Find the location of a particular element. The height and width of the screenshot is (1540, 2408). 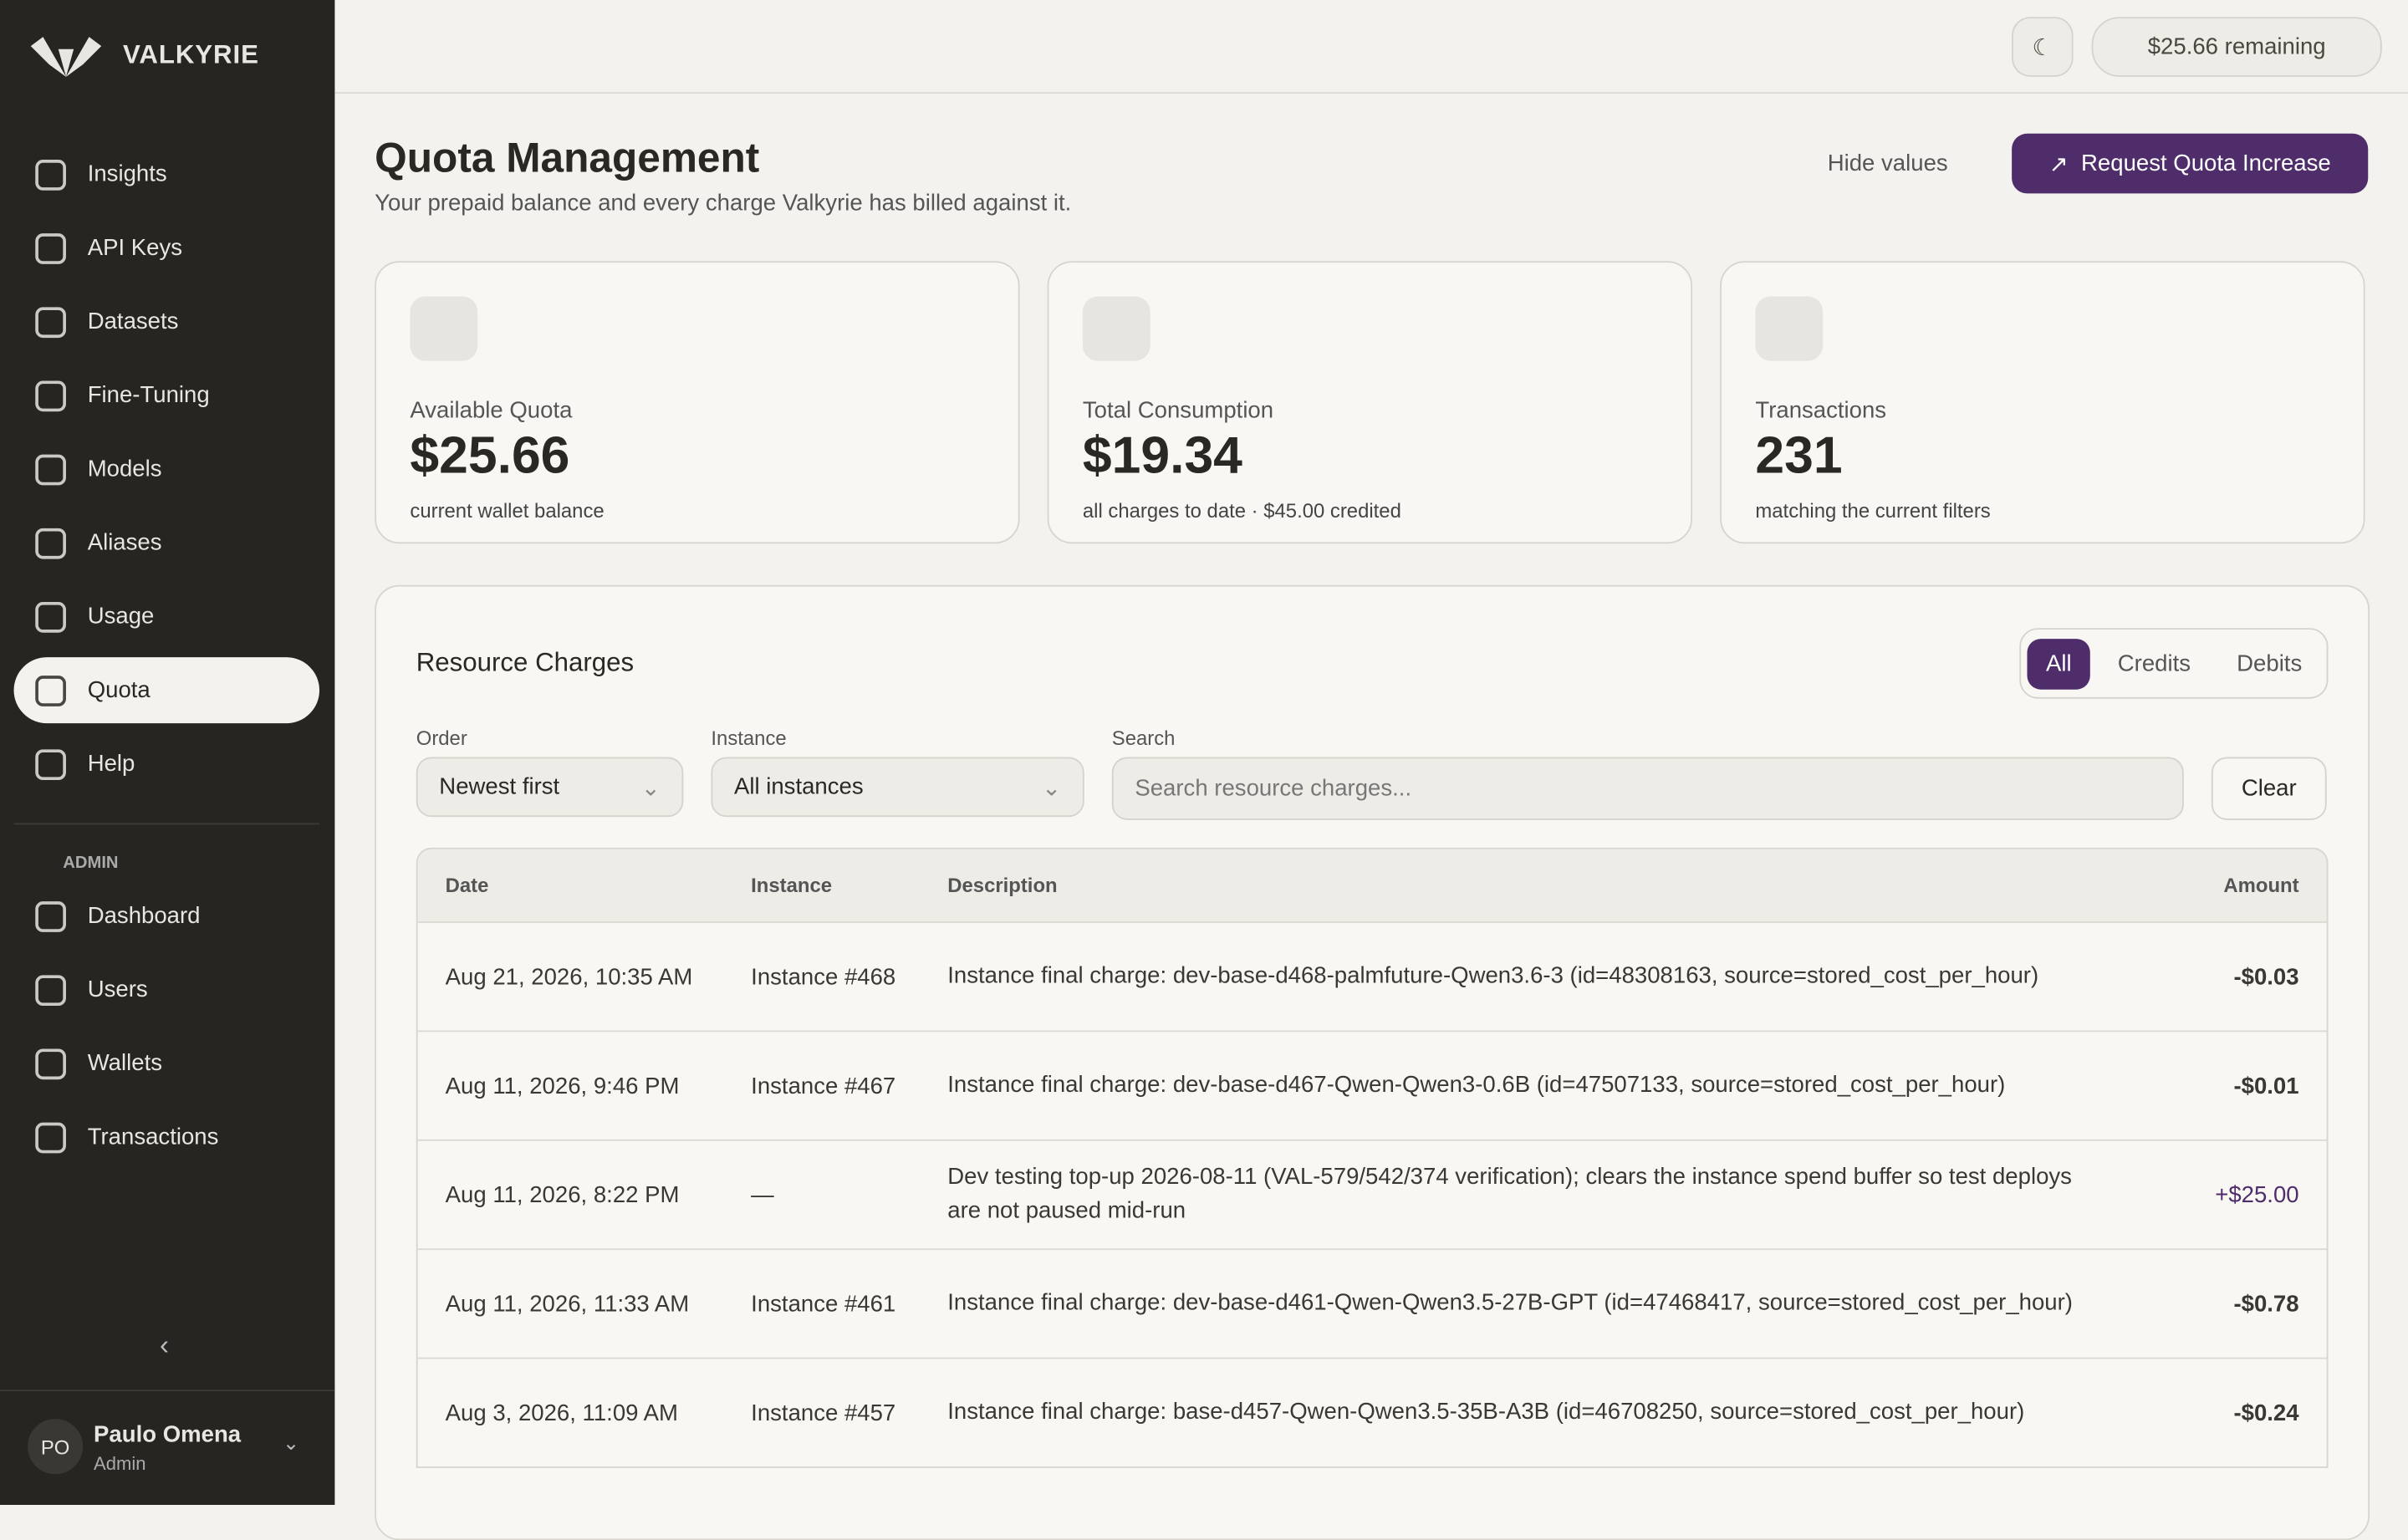

admin-label: ADMIN is located at coordinates (91, 864).